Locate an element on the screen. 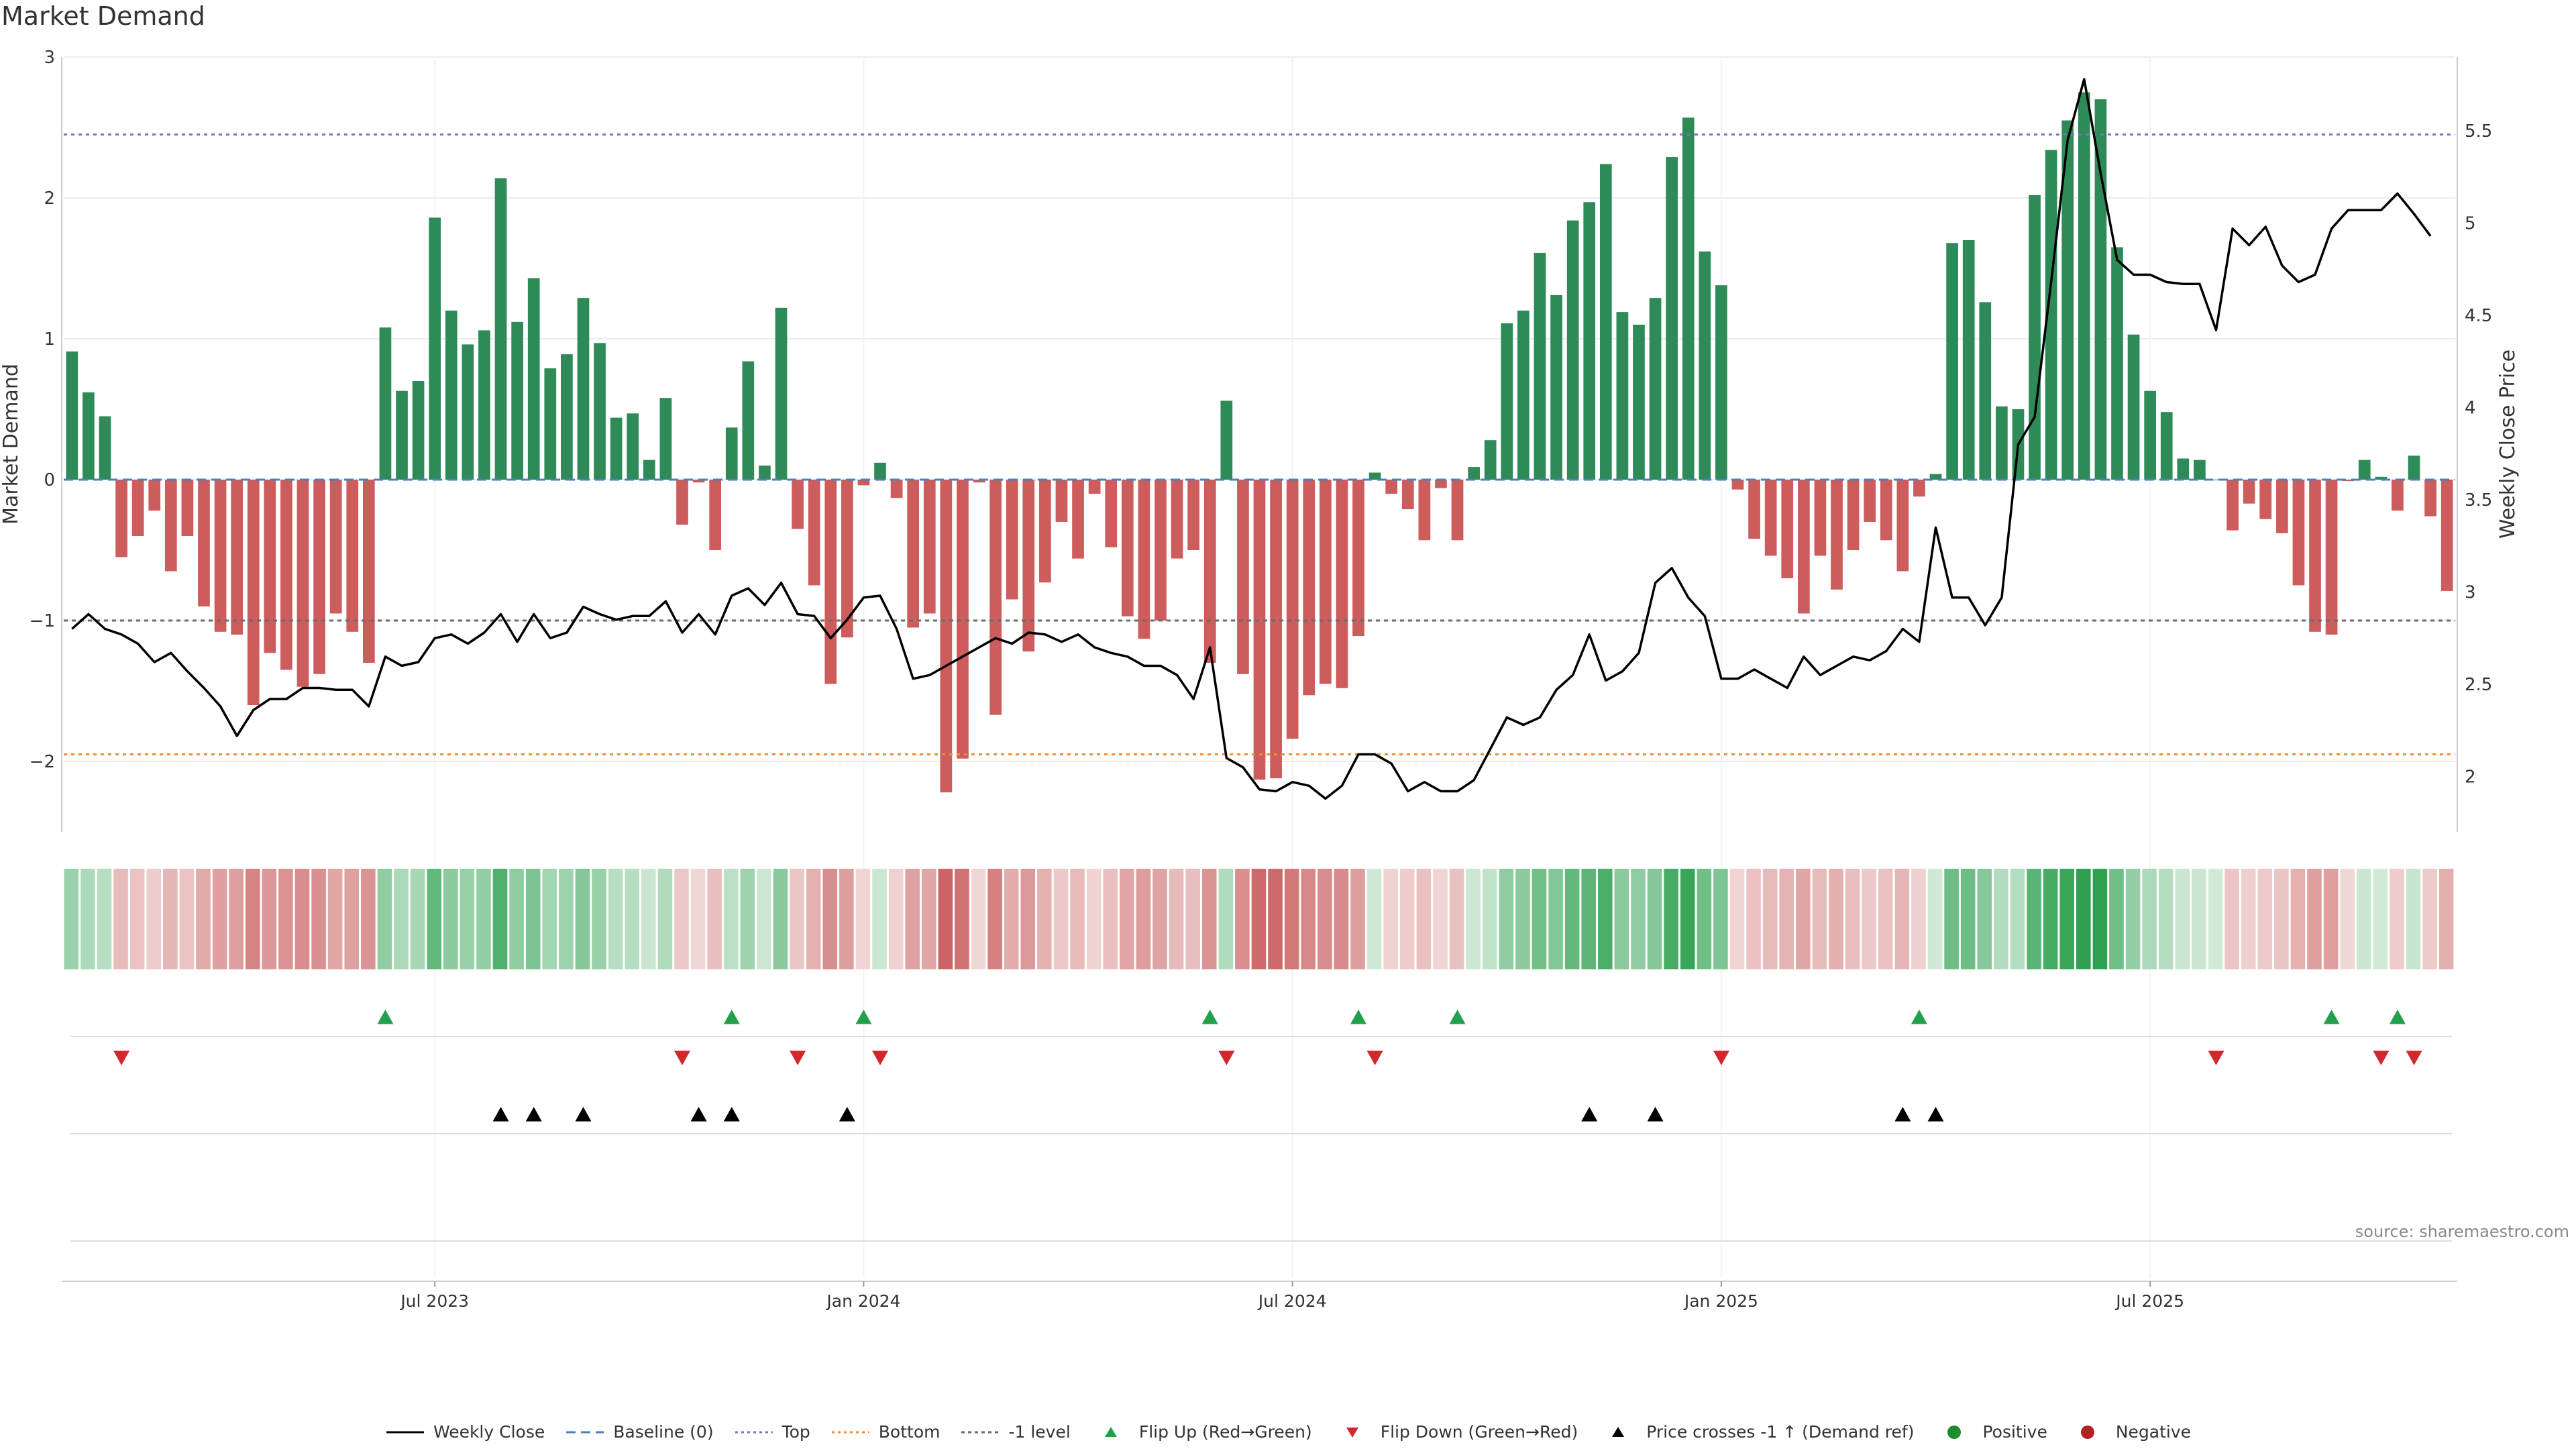  y-right-tick-label: 4 is located at coordinates (2470, 408).